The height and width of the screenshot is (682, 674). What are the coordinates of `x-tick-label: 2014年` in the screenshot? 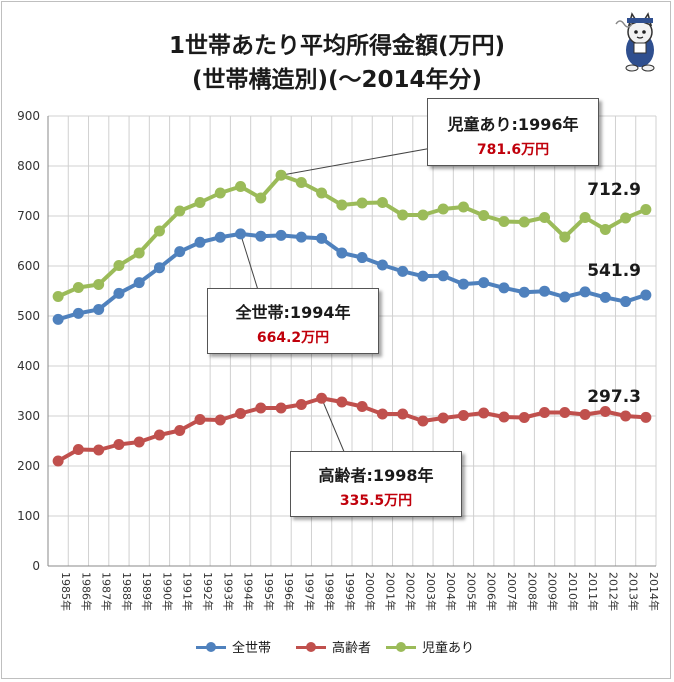 It's located at (654, 591).